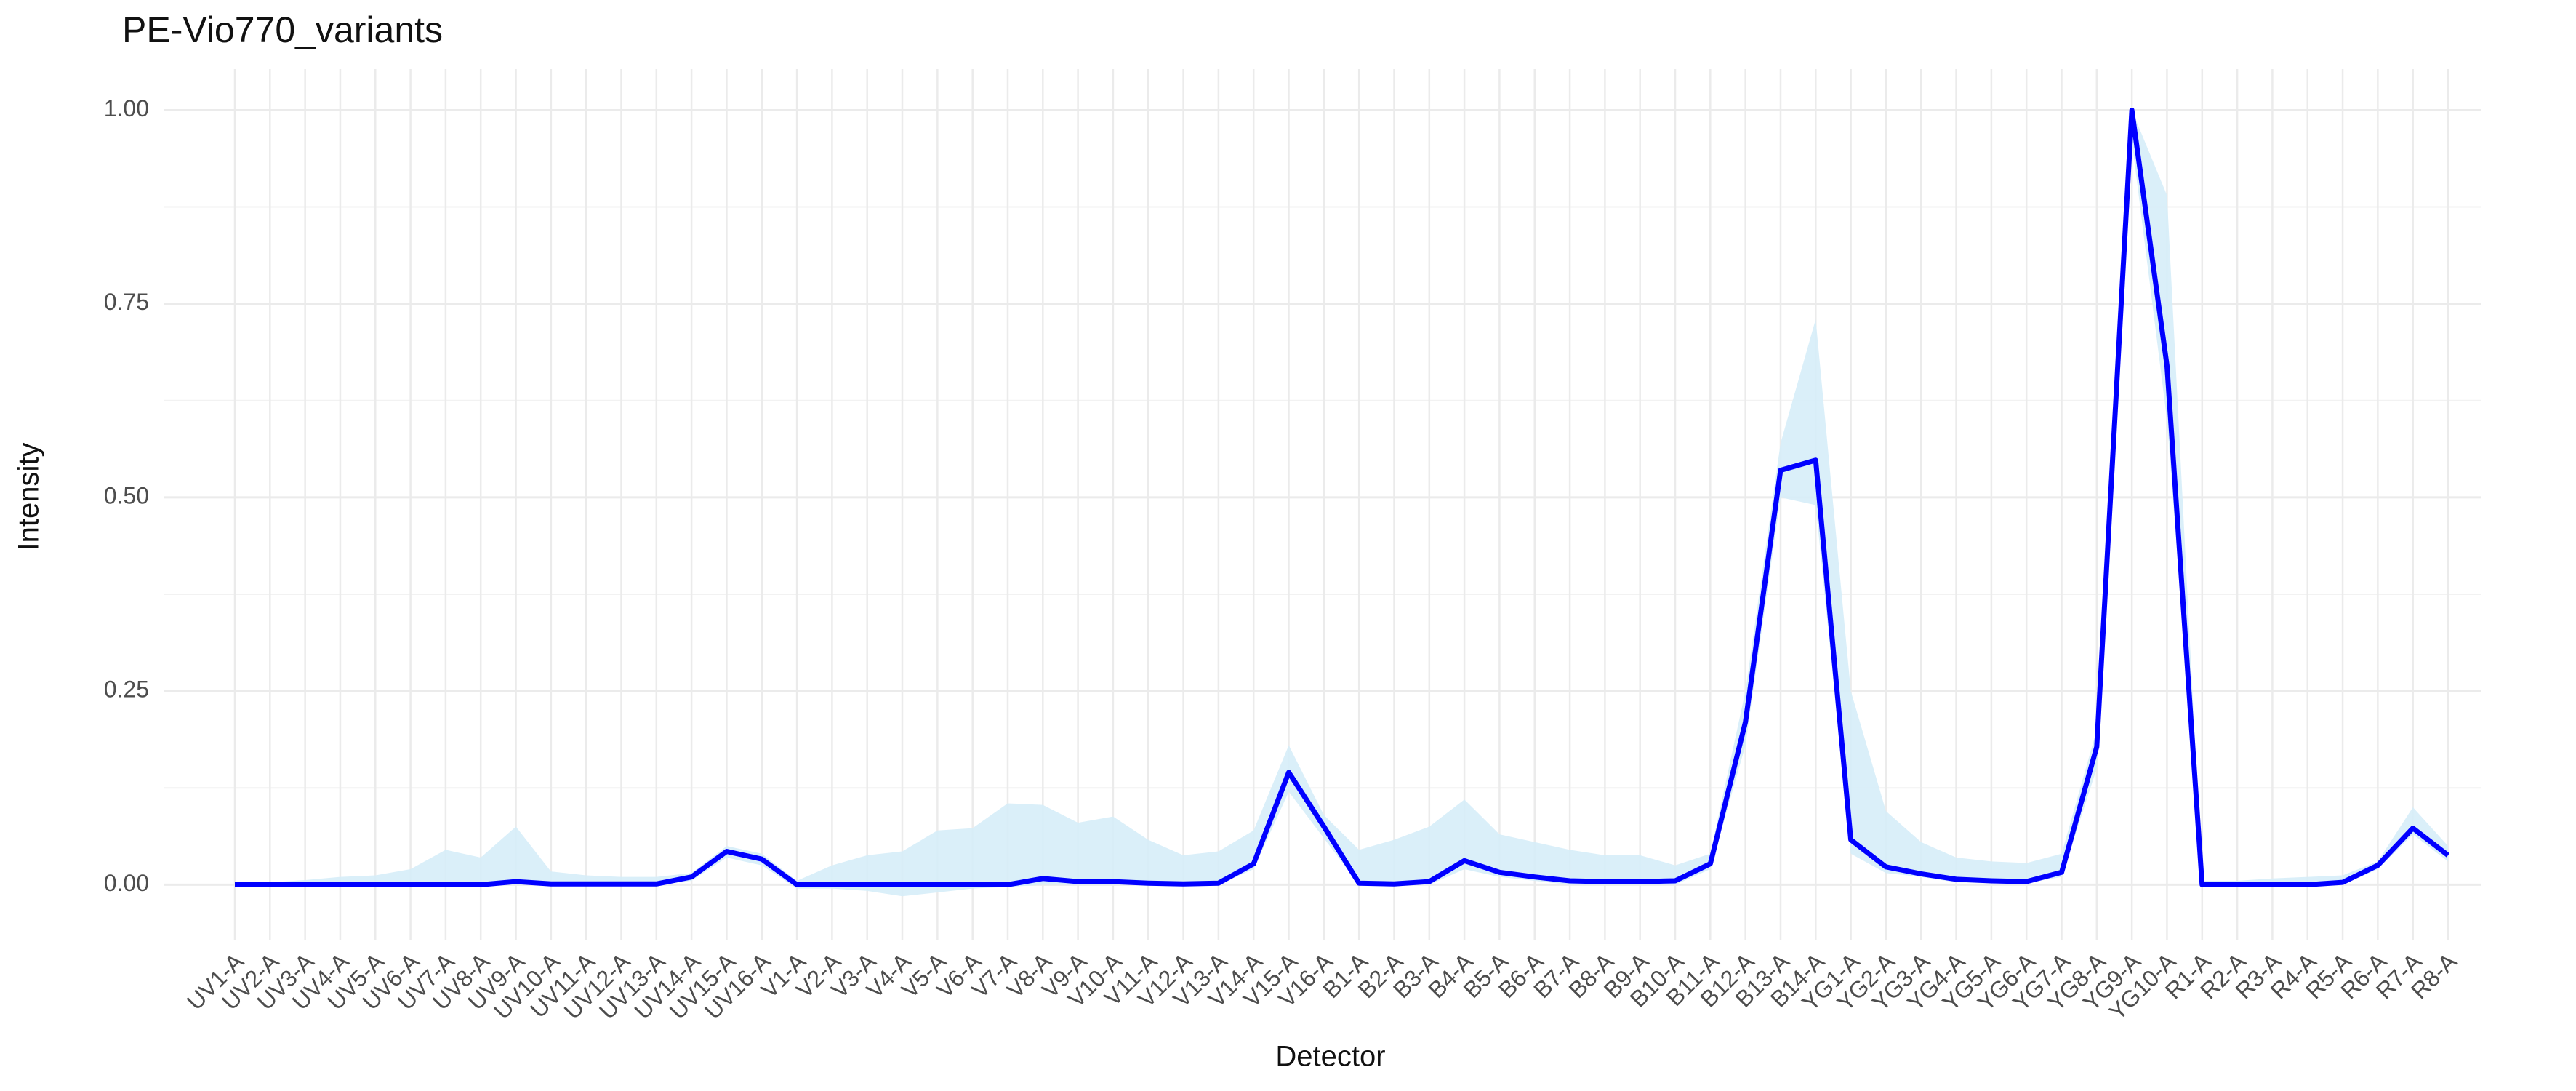 This screenshot has width=2576, height=1091. I want to click on y-axis-title: Intensity, so click(29, 497).